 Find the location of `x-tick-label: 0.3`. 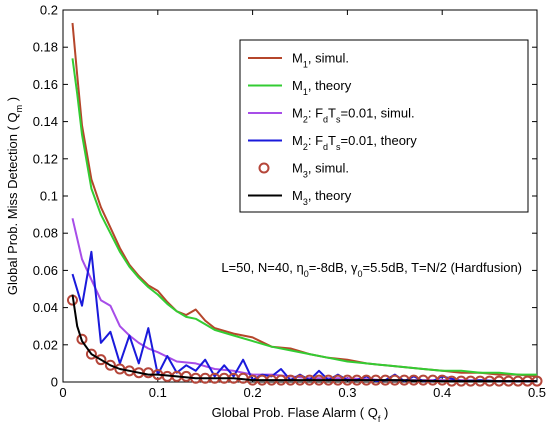

x-tick-label: 0.3 is located at coordinates (347, 392).